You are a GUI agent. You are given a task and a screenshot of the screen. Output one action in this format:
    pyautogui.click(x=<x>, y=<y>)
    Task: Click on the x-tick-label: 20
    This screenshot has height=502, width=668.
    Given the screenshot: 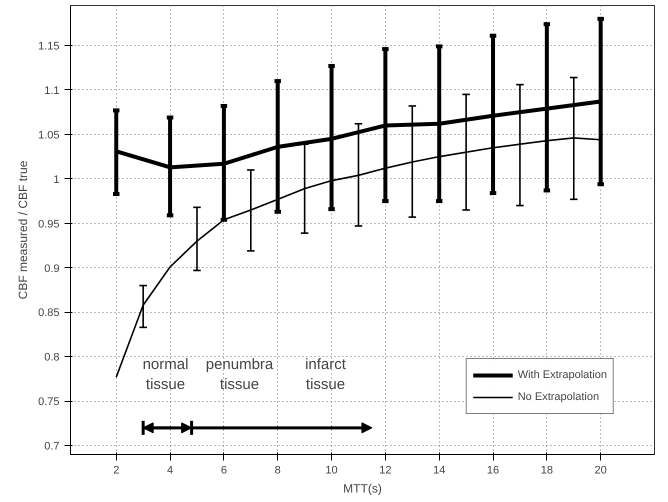 What is the action you would take?
    pyautogui.click(x=600, y=470)
    